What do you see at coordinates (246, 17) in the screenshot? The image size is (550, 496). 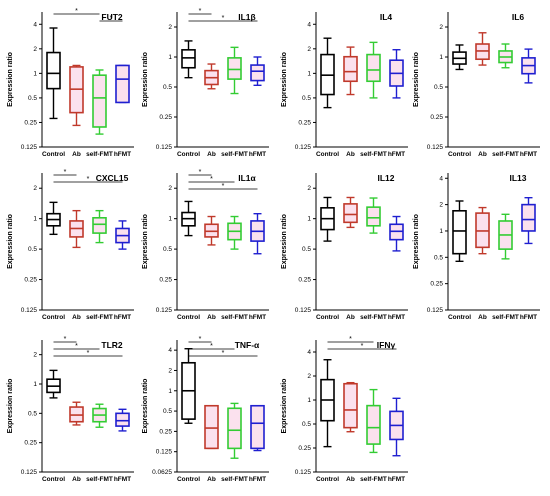 I see `chart-title: IL1β` at bounding box center [246, 17].